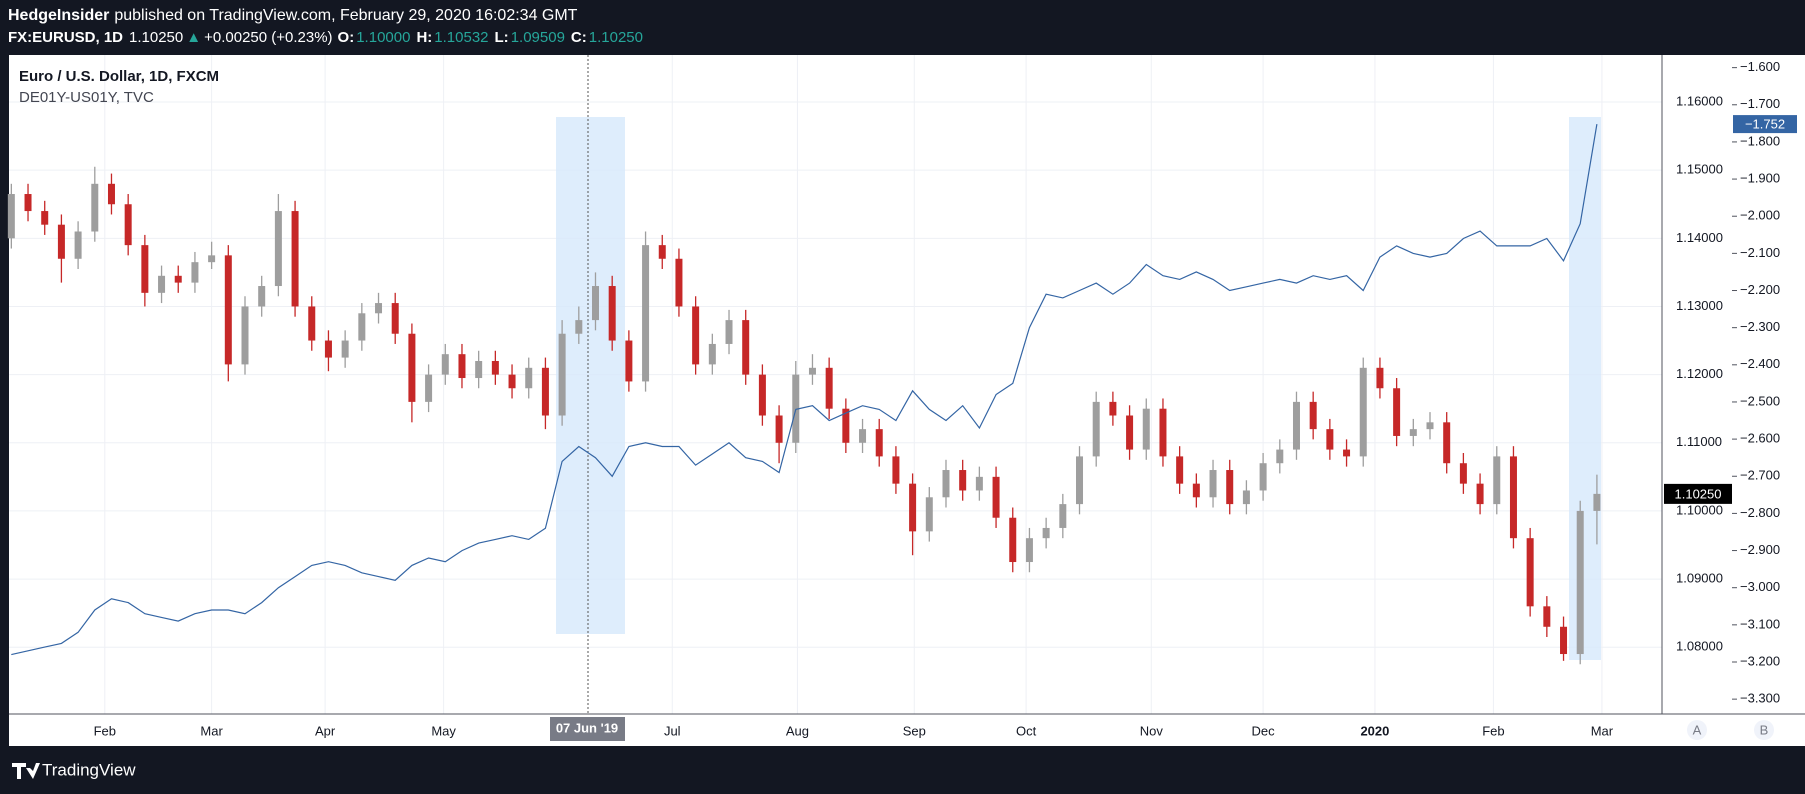  I want to click on symbol: FX:EURUSD, 1D, so click(65, 37).